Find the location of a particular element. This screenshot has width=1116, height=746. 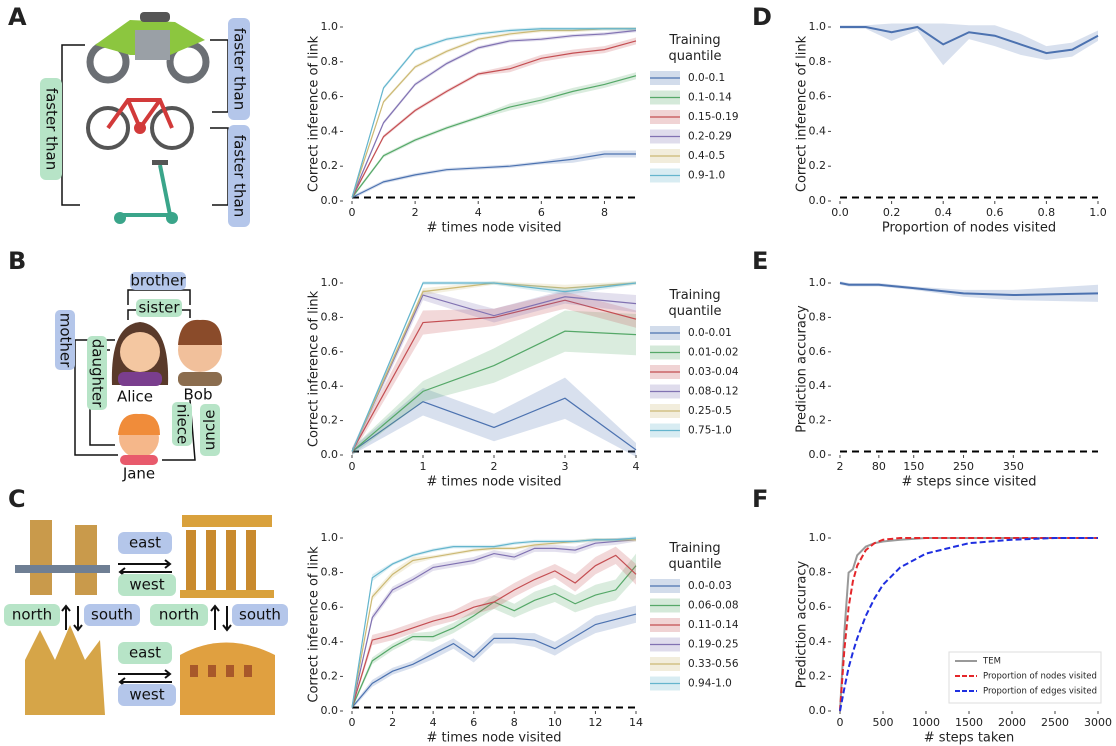

y-axis-label: Prediction accuracy is located at coordinates (802, 625).